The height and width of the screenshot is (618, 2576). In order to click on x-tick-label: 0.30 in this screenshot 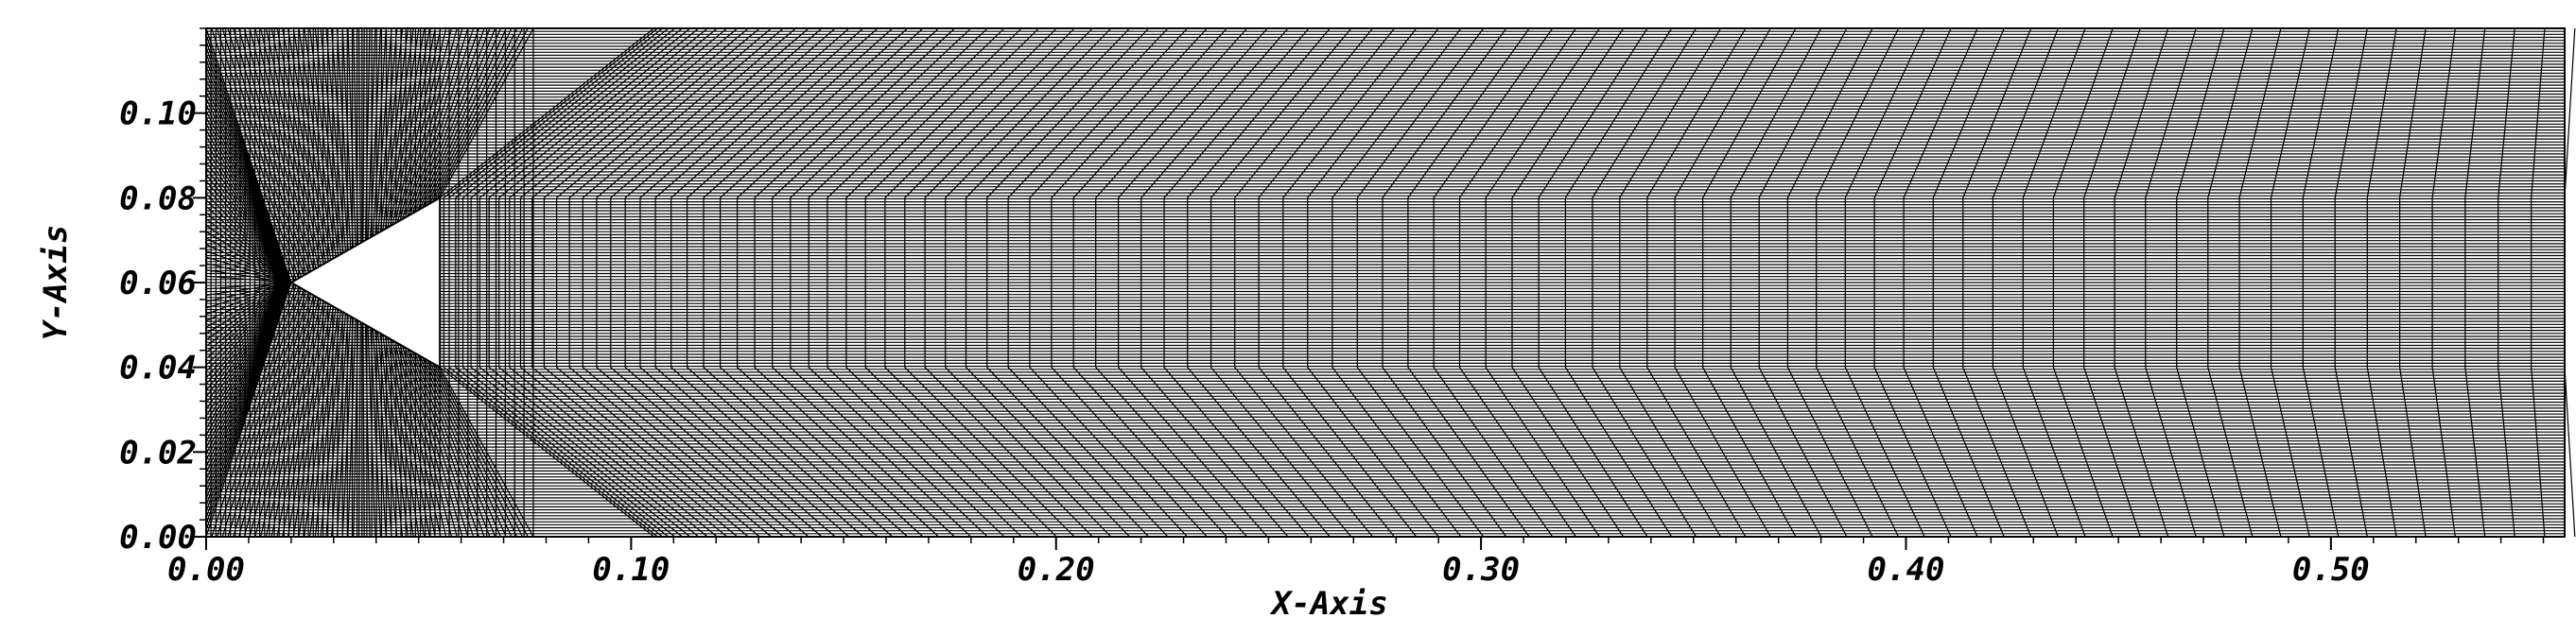, I will do `click(1481, 570)`.